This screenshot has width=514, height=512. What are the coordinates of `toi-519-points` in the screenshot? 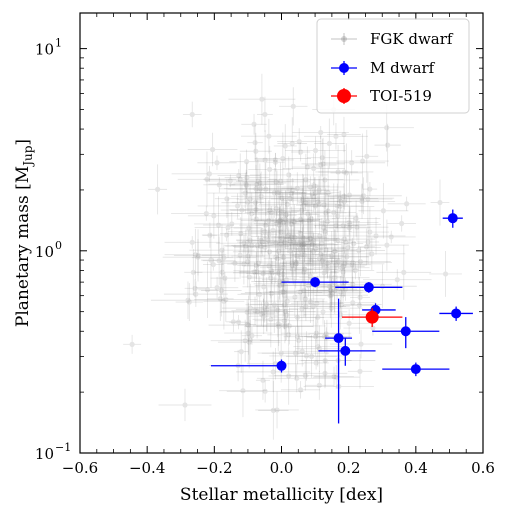 It's located at (372, 317).